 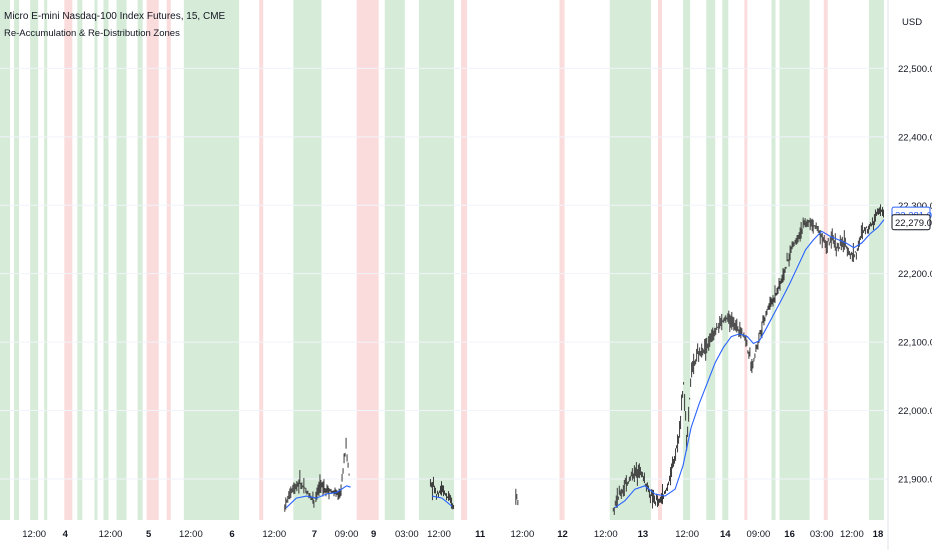 I want to click on time-tick-label: 14, so click(x=725, y=534).